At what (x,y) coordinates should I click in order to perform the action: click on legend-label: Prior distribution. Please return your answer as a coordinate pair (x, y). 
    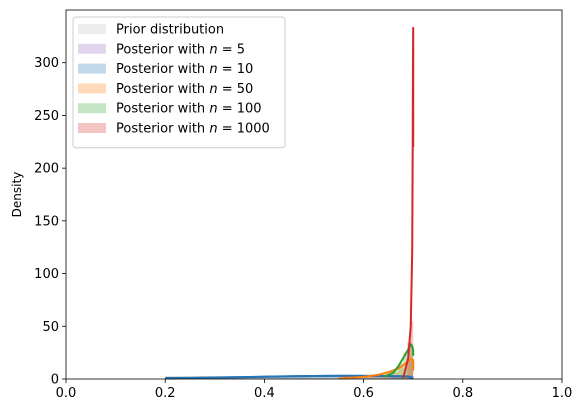
    Looking at the image, I should click on (170, 30).